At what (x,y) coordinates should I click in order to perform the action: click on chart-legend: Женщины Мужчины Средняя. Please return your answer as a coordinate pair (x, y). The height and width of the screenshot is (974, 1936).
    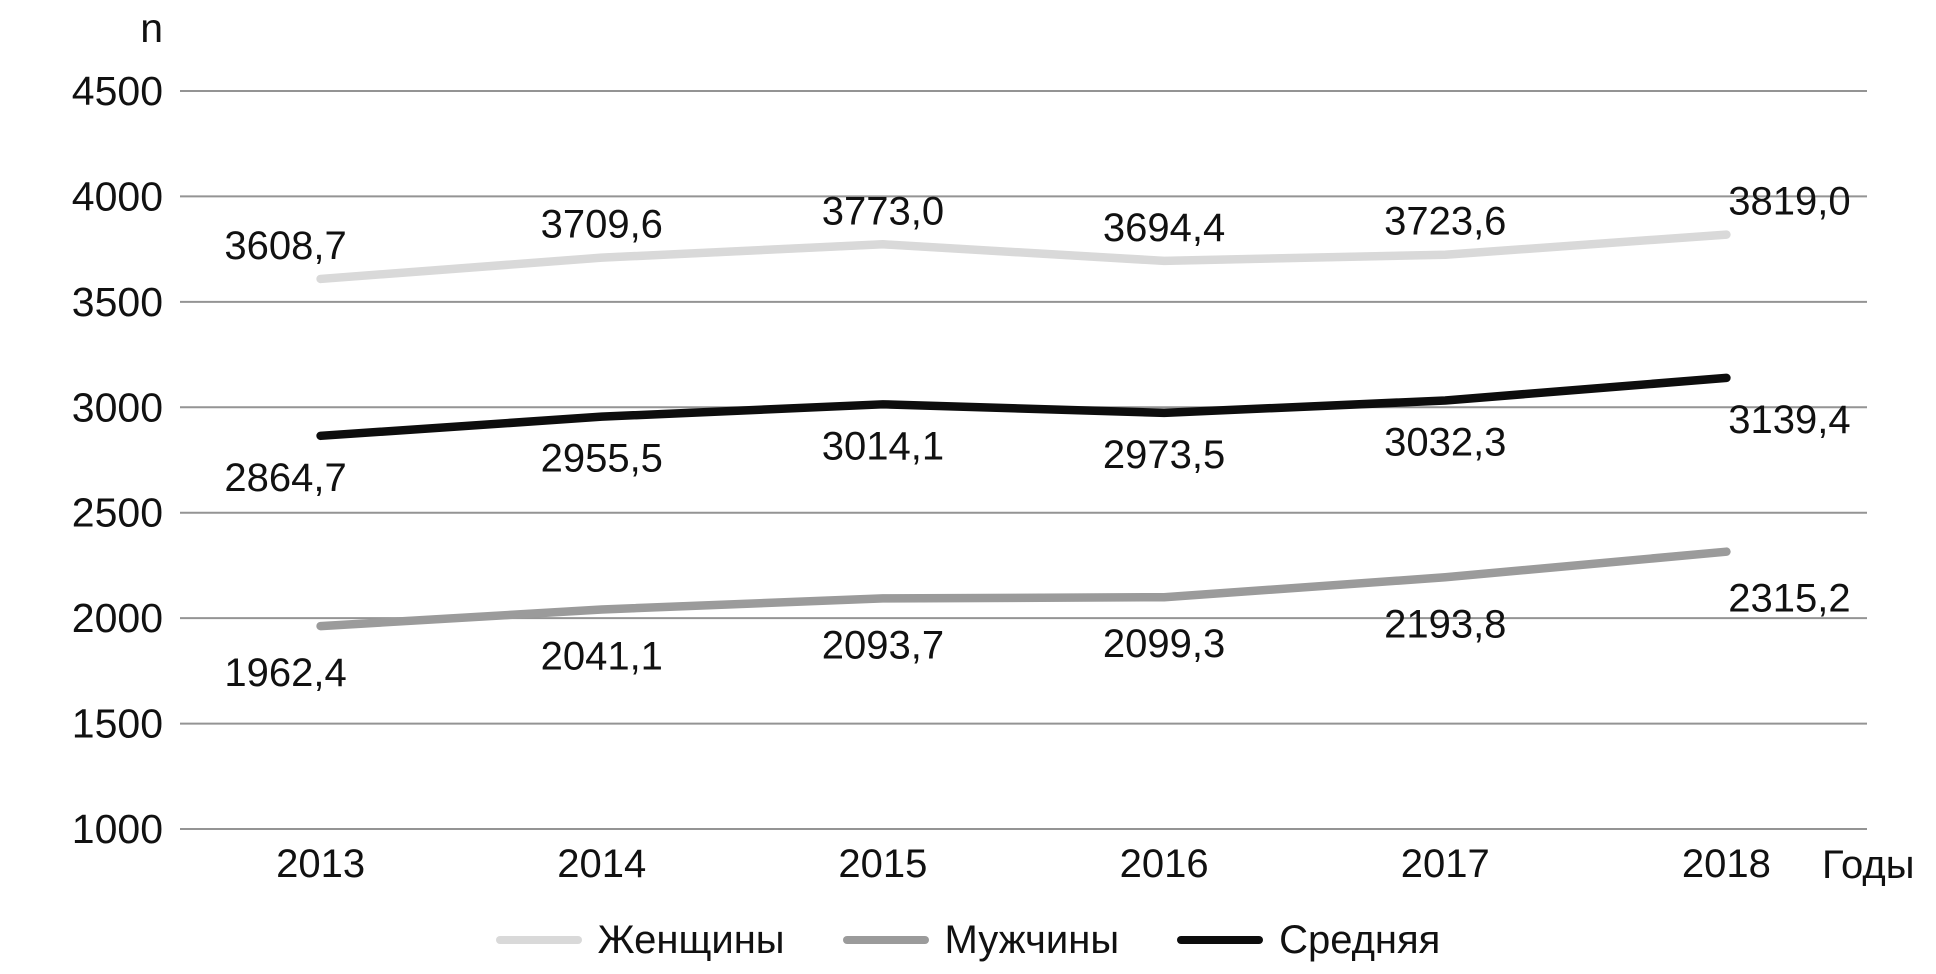
    Looking at the image, I should click on (968, 940).